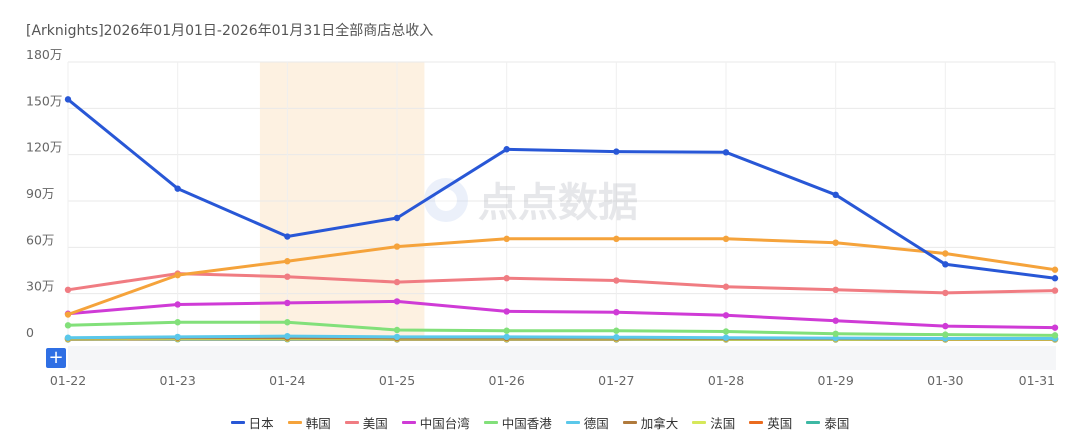  I want to click on legend-item: 日本, so click(252, 422).